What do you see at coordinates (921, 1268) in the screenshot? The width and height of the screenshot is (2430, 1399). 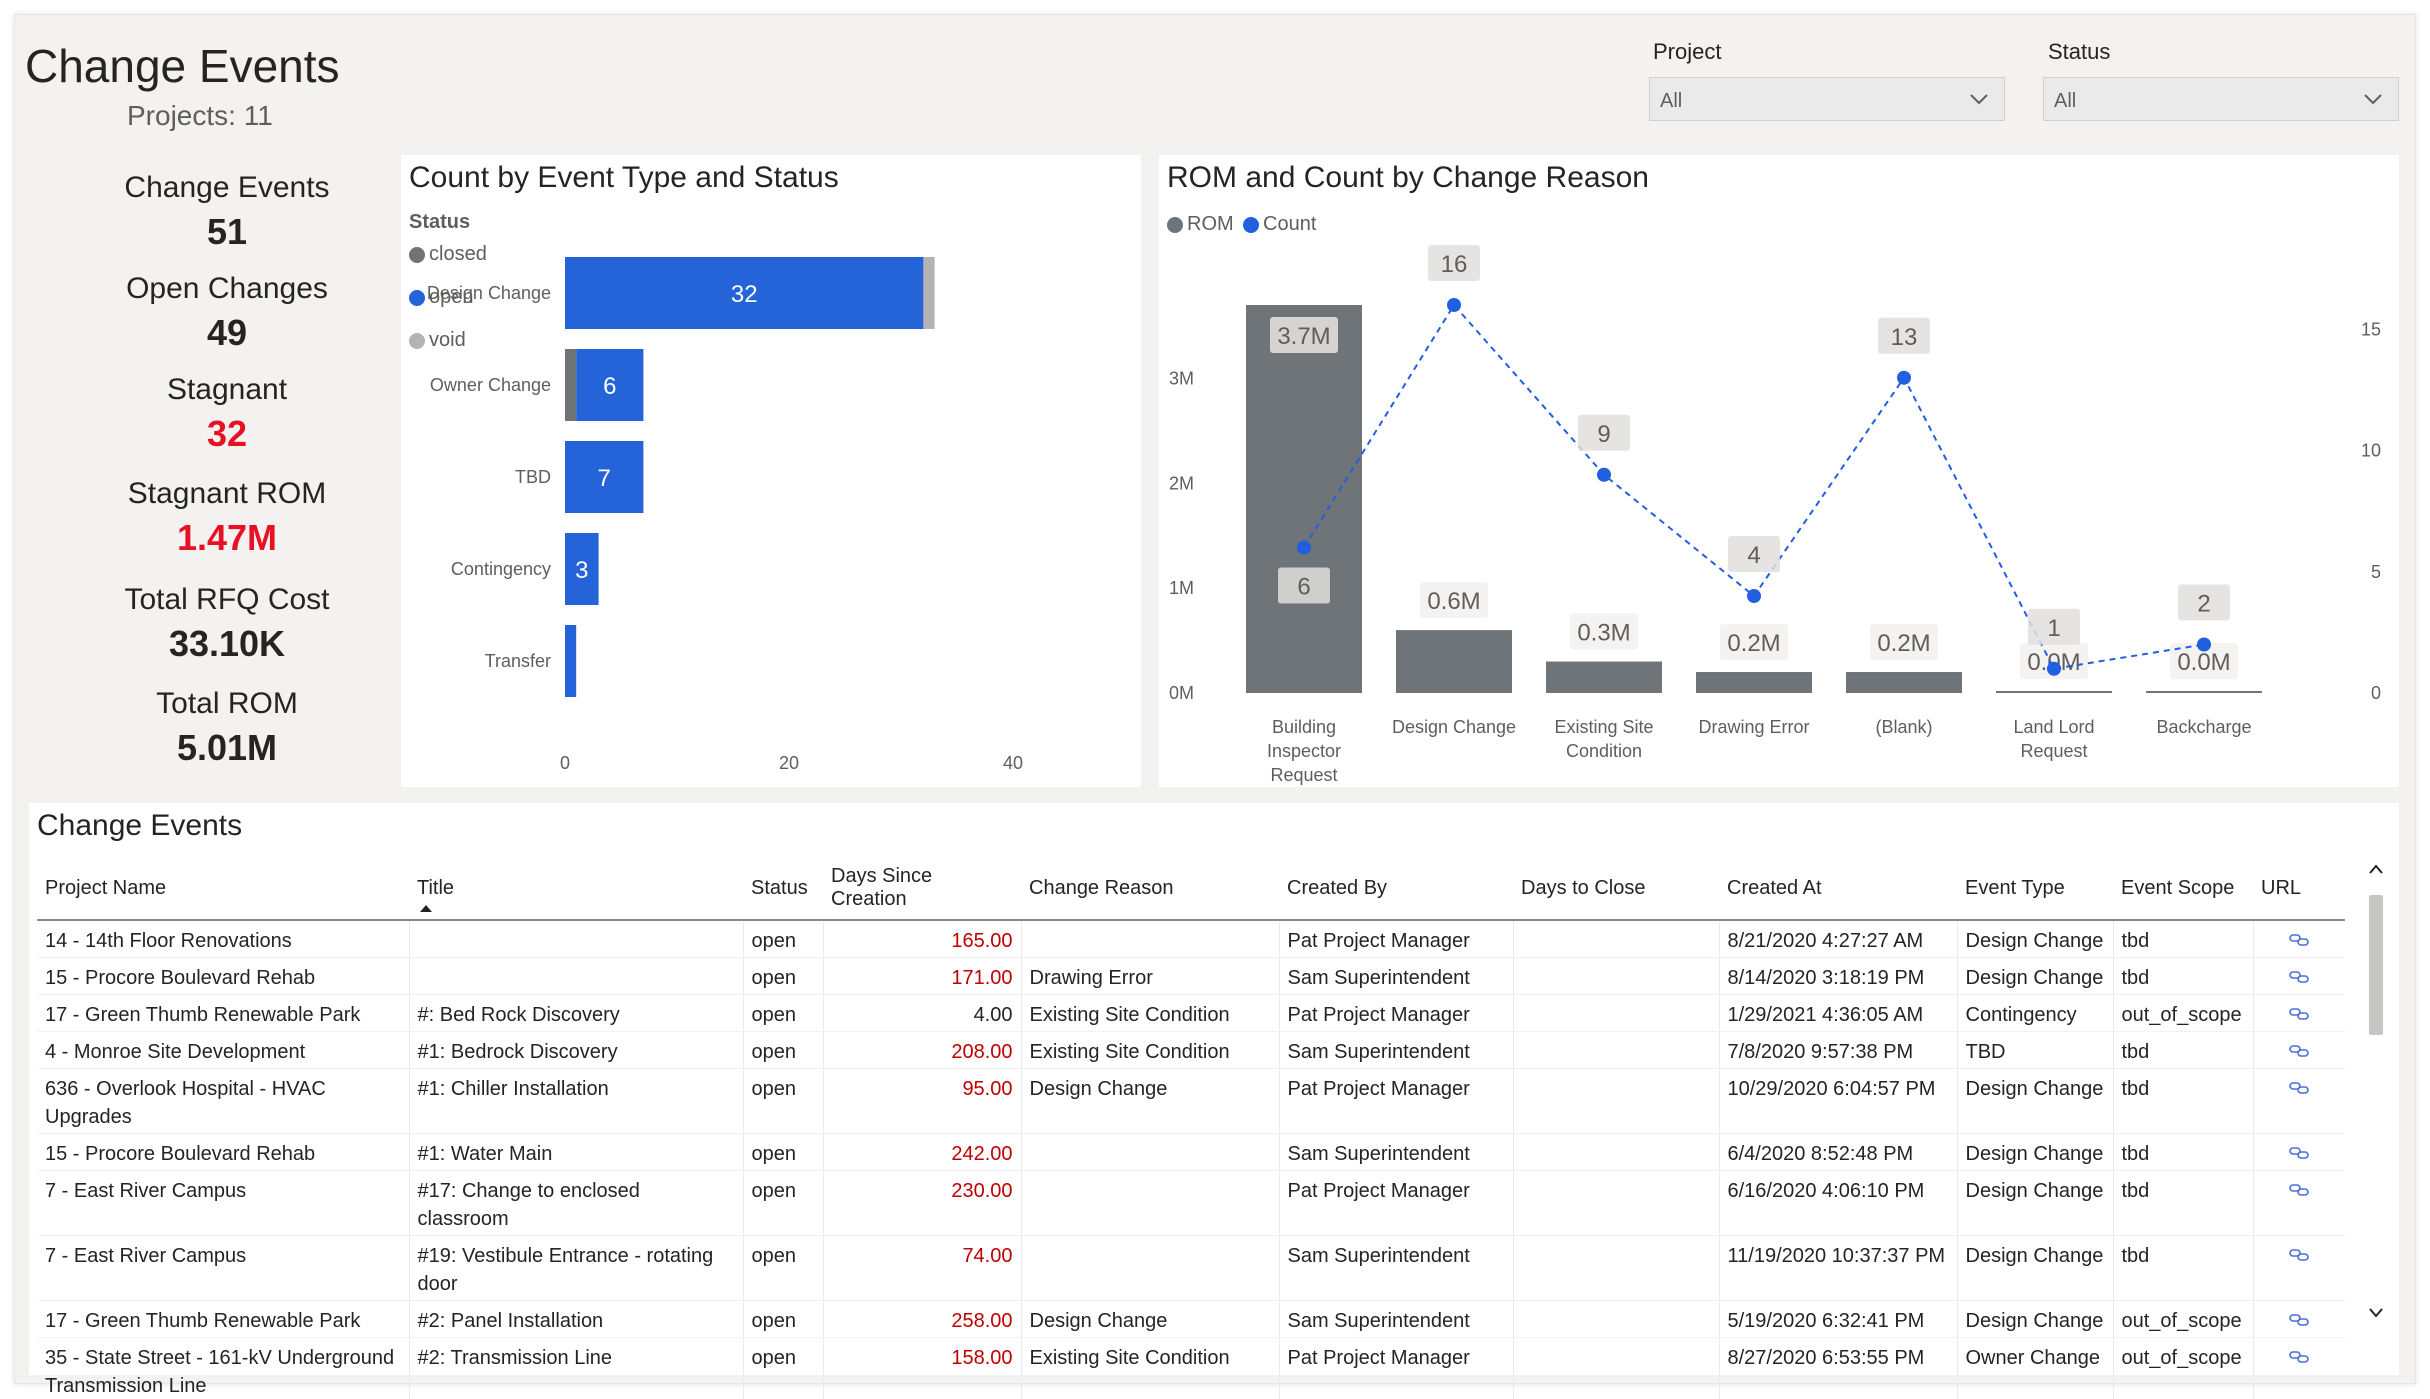 I see `cell-days-since-creation: 74.00` at bounding box center [921, 1268].